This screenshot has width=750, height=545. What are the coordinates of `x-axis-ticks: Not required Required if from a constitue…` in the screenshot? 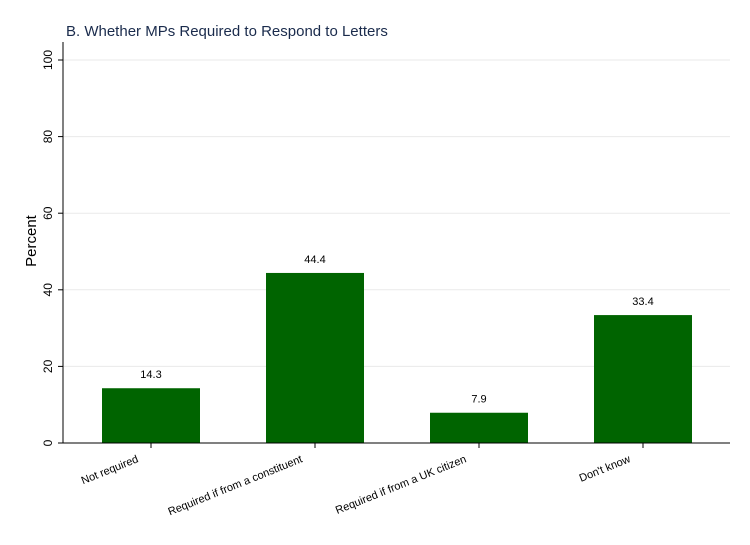 It's located at (362, 480).